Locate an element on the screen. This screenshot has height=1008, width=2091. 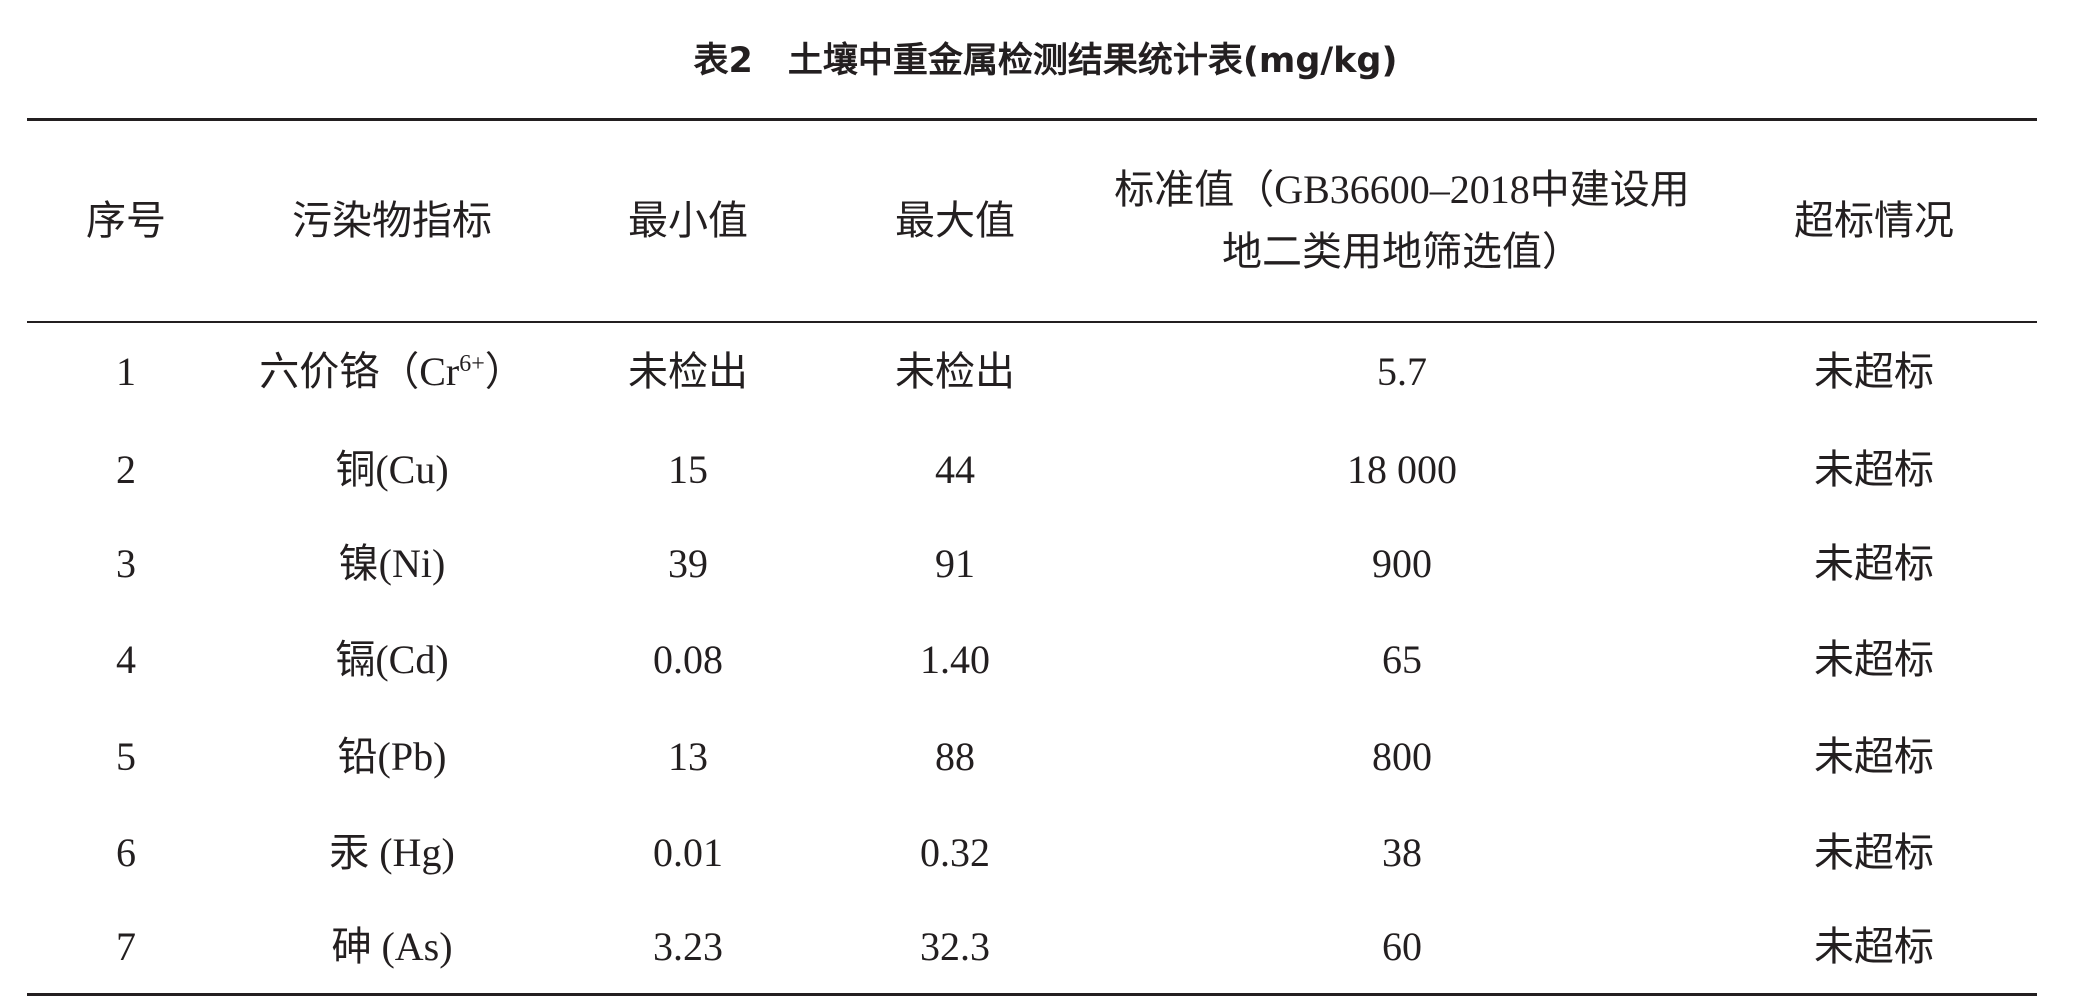
table-cell: 铜(Cu) is located at coordinates (392, 469).